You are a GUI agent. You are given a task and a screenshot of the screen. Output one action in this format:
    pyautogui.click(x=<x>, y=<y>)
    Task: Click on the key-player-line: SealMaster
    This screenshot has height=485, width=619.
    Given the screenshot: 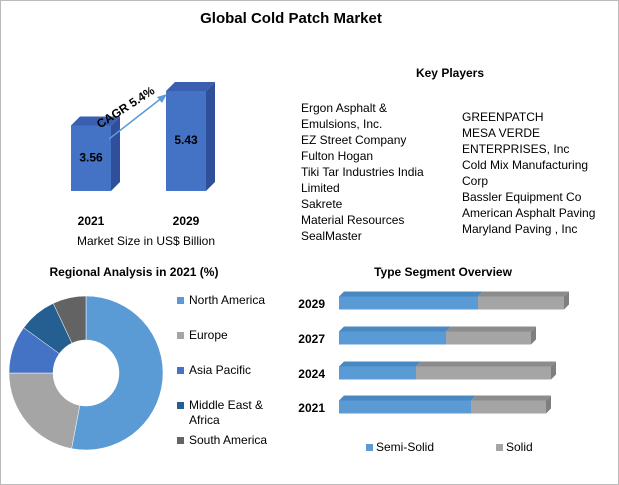 What is the action you would take?
    pyautogui.click(x=331, y=236)
    